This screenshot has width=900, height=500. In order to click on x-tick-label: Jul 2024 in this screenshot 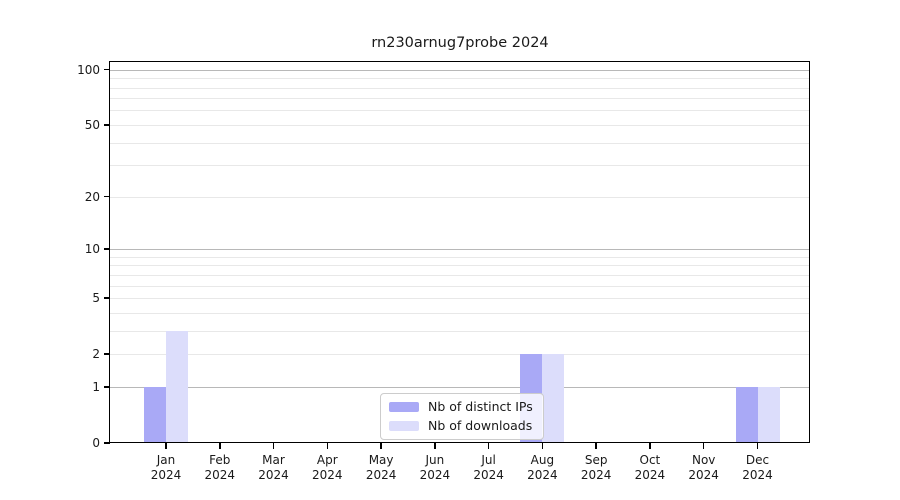, I will do `click(489, 468)`.